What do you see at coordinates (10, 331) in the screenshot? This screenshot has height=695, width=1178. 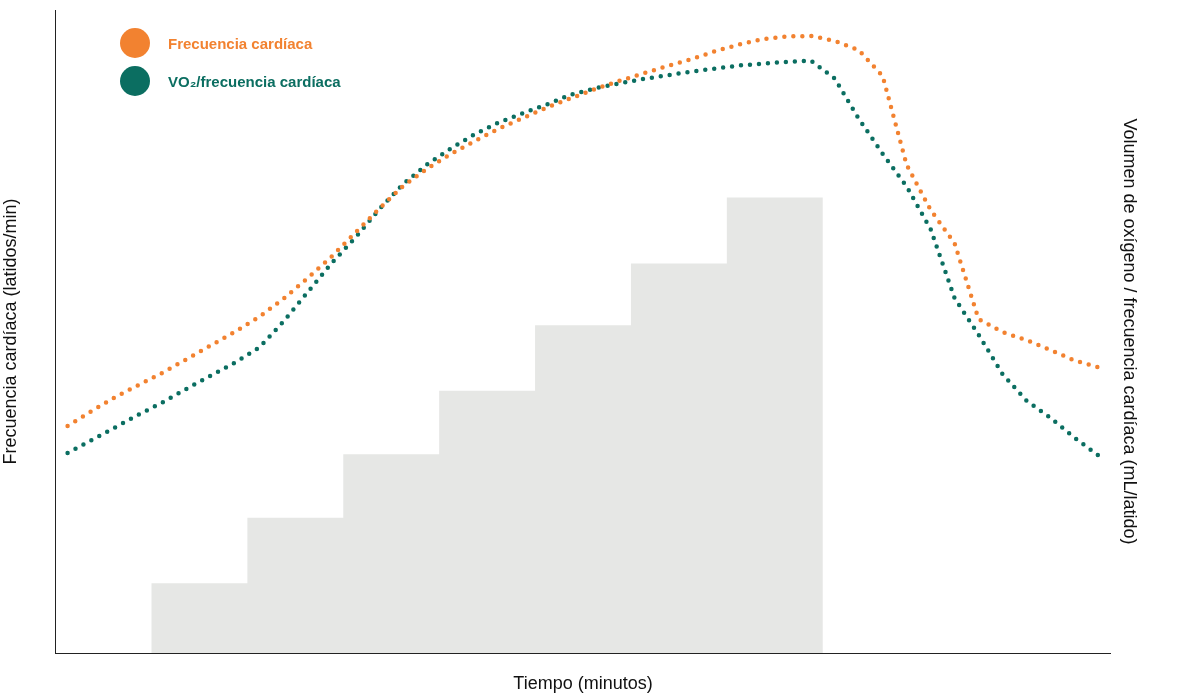 I see `y-axis-title: Frecuencia cardíaca (latidos/min)` at bounding box center [10, 331].